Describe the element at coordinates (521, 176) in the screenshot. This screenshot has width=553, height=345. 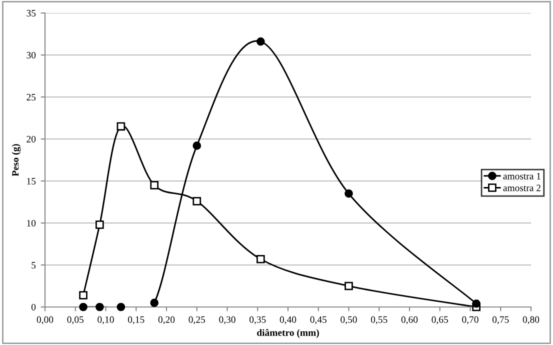
I see `legend-label: amostra 1` at that location.